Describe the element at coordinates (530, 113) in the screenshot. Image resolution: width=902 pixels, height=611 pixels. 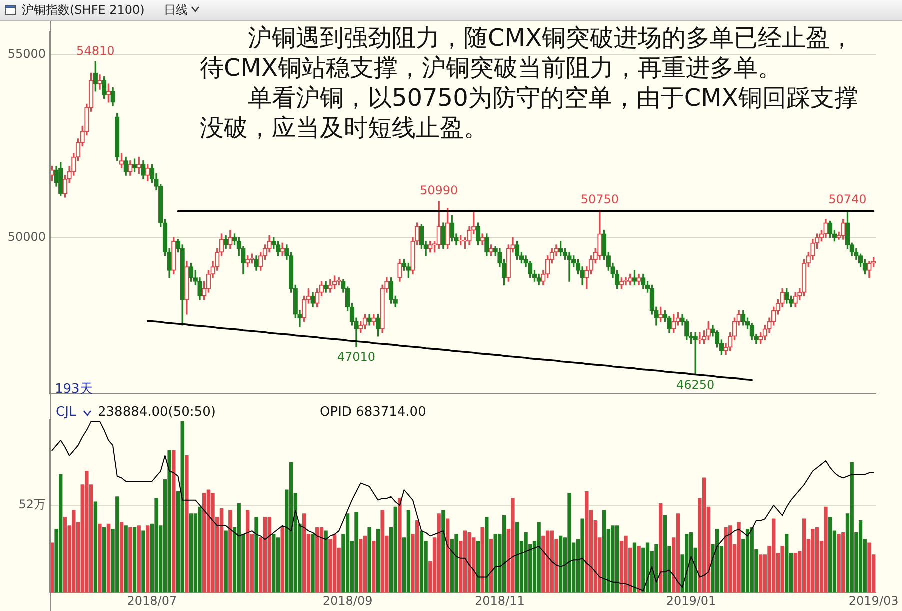
I see `annotation: 单看沪铜，以50750为防守的空单，由于CMX铜回踩支撑没破，应当及时短线止盈。` at that location.